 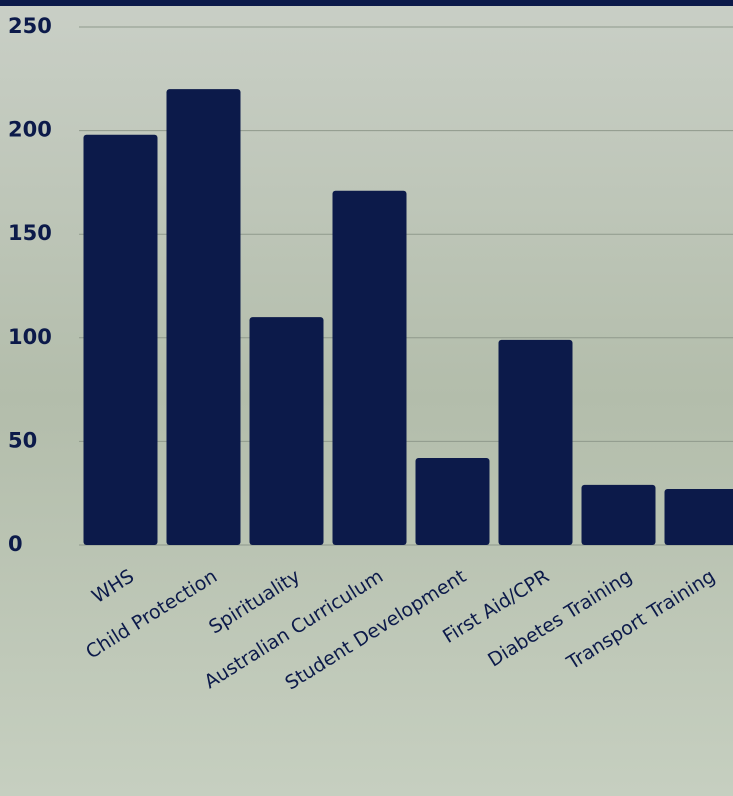 What do you see at coordinates (30, 337) in the screenshot?
I see `y-tick-label: 100` at bounding box center [30, 337].